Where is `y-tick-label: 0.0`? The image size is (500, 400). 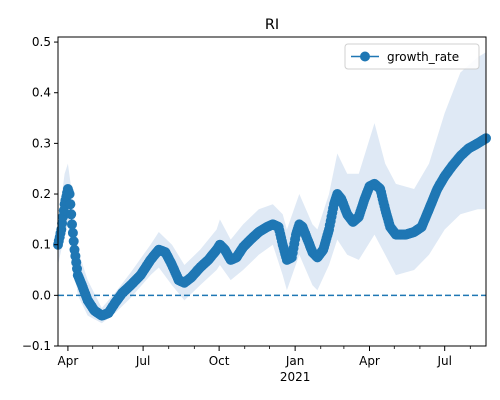
y-tick-label: 0.0 is located at coordinates (41, 295).